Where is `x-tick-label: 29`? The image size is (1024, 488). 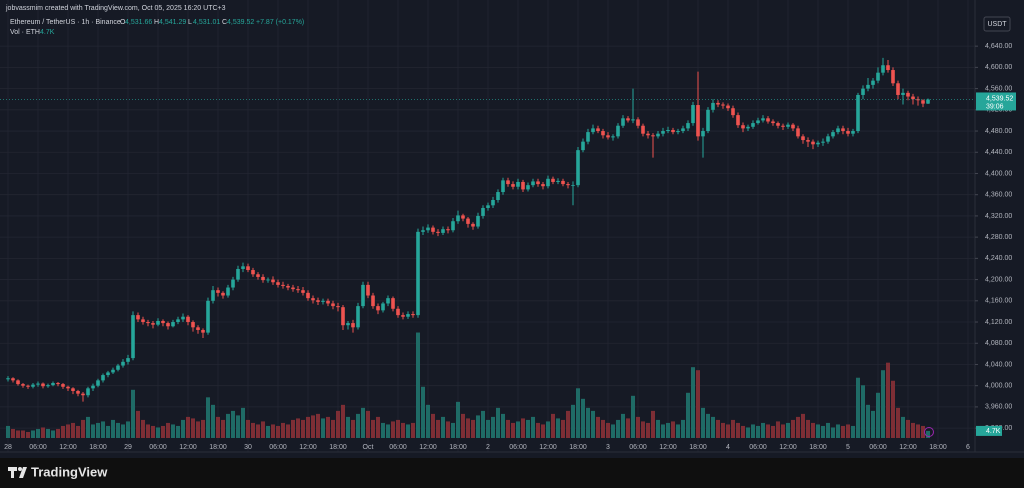 x-tick-label: 29 is located at coordinates (128, 447).